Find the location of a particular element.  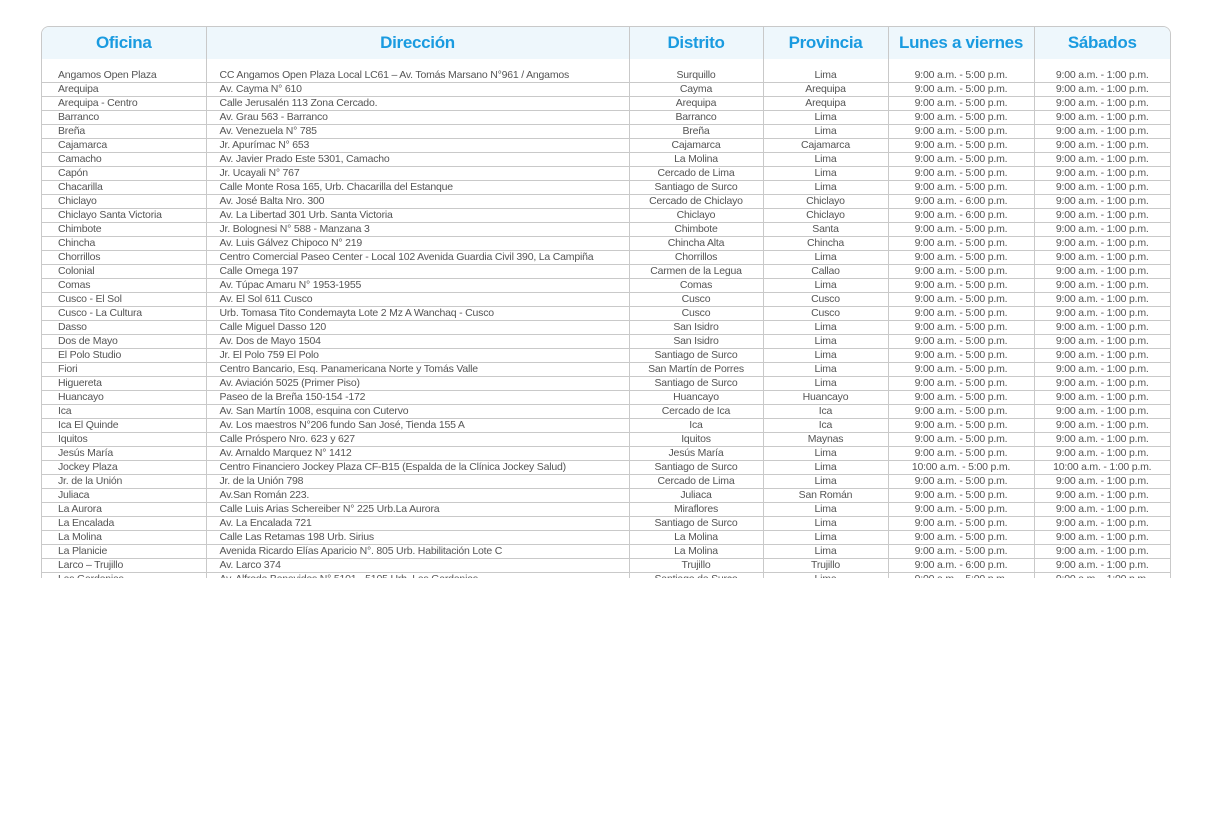

cell-direccion: Av. San Martín 1008, esquina con Cutervo is located at coordinates (417, 411).